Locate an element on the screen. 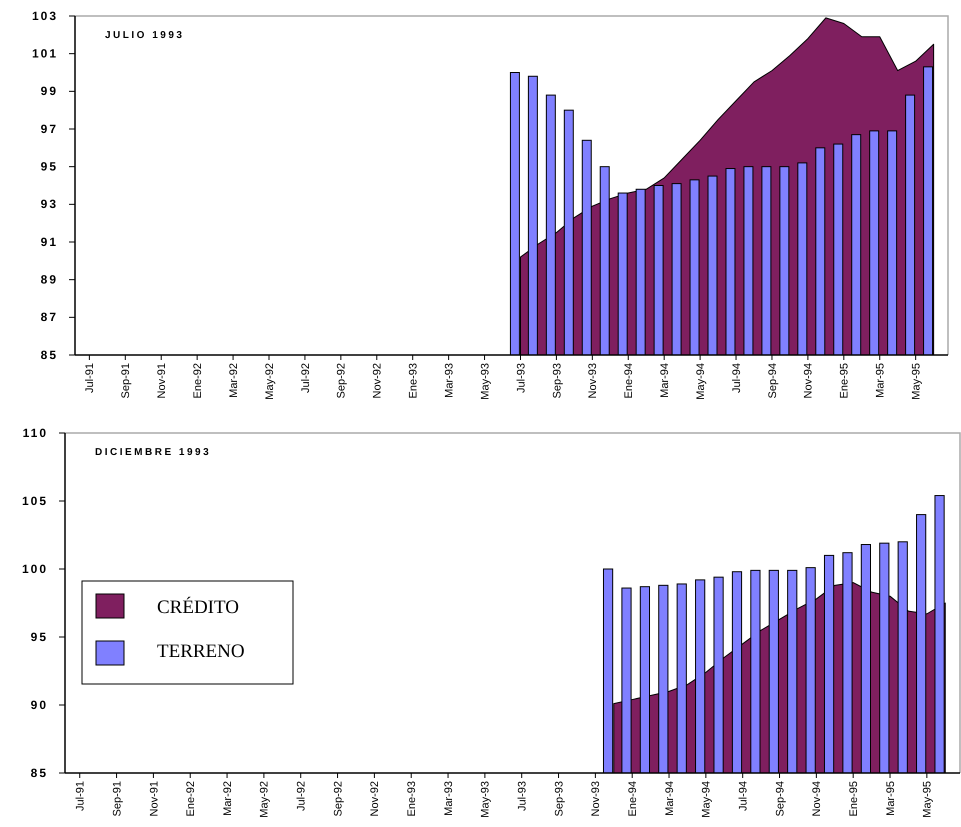  y-tick-label: 93 is located at coordinates (49, 204).